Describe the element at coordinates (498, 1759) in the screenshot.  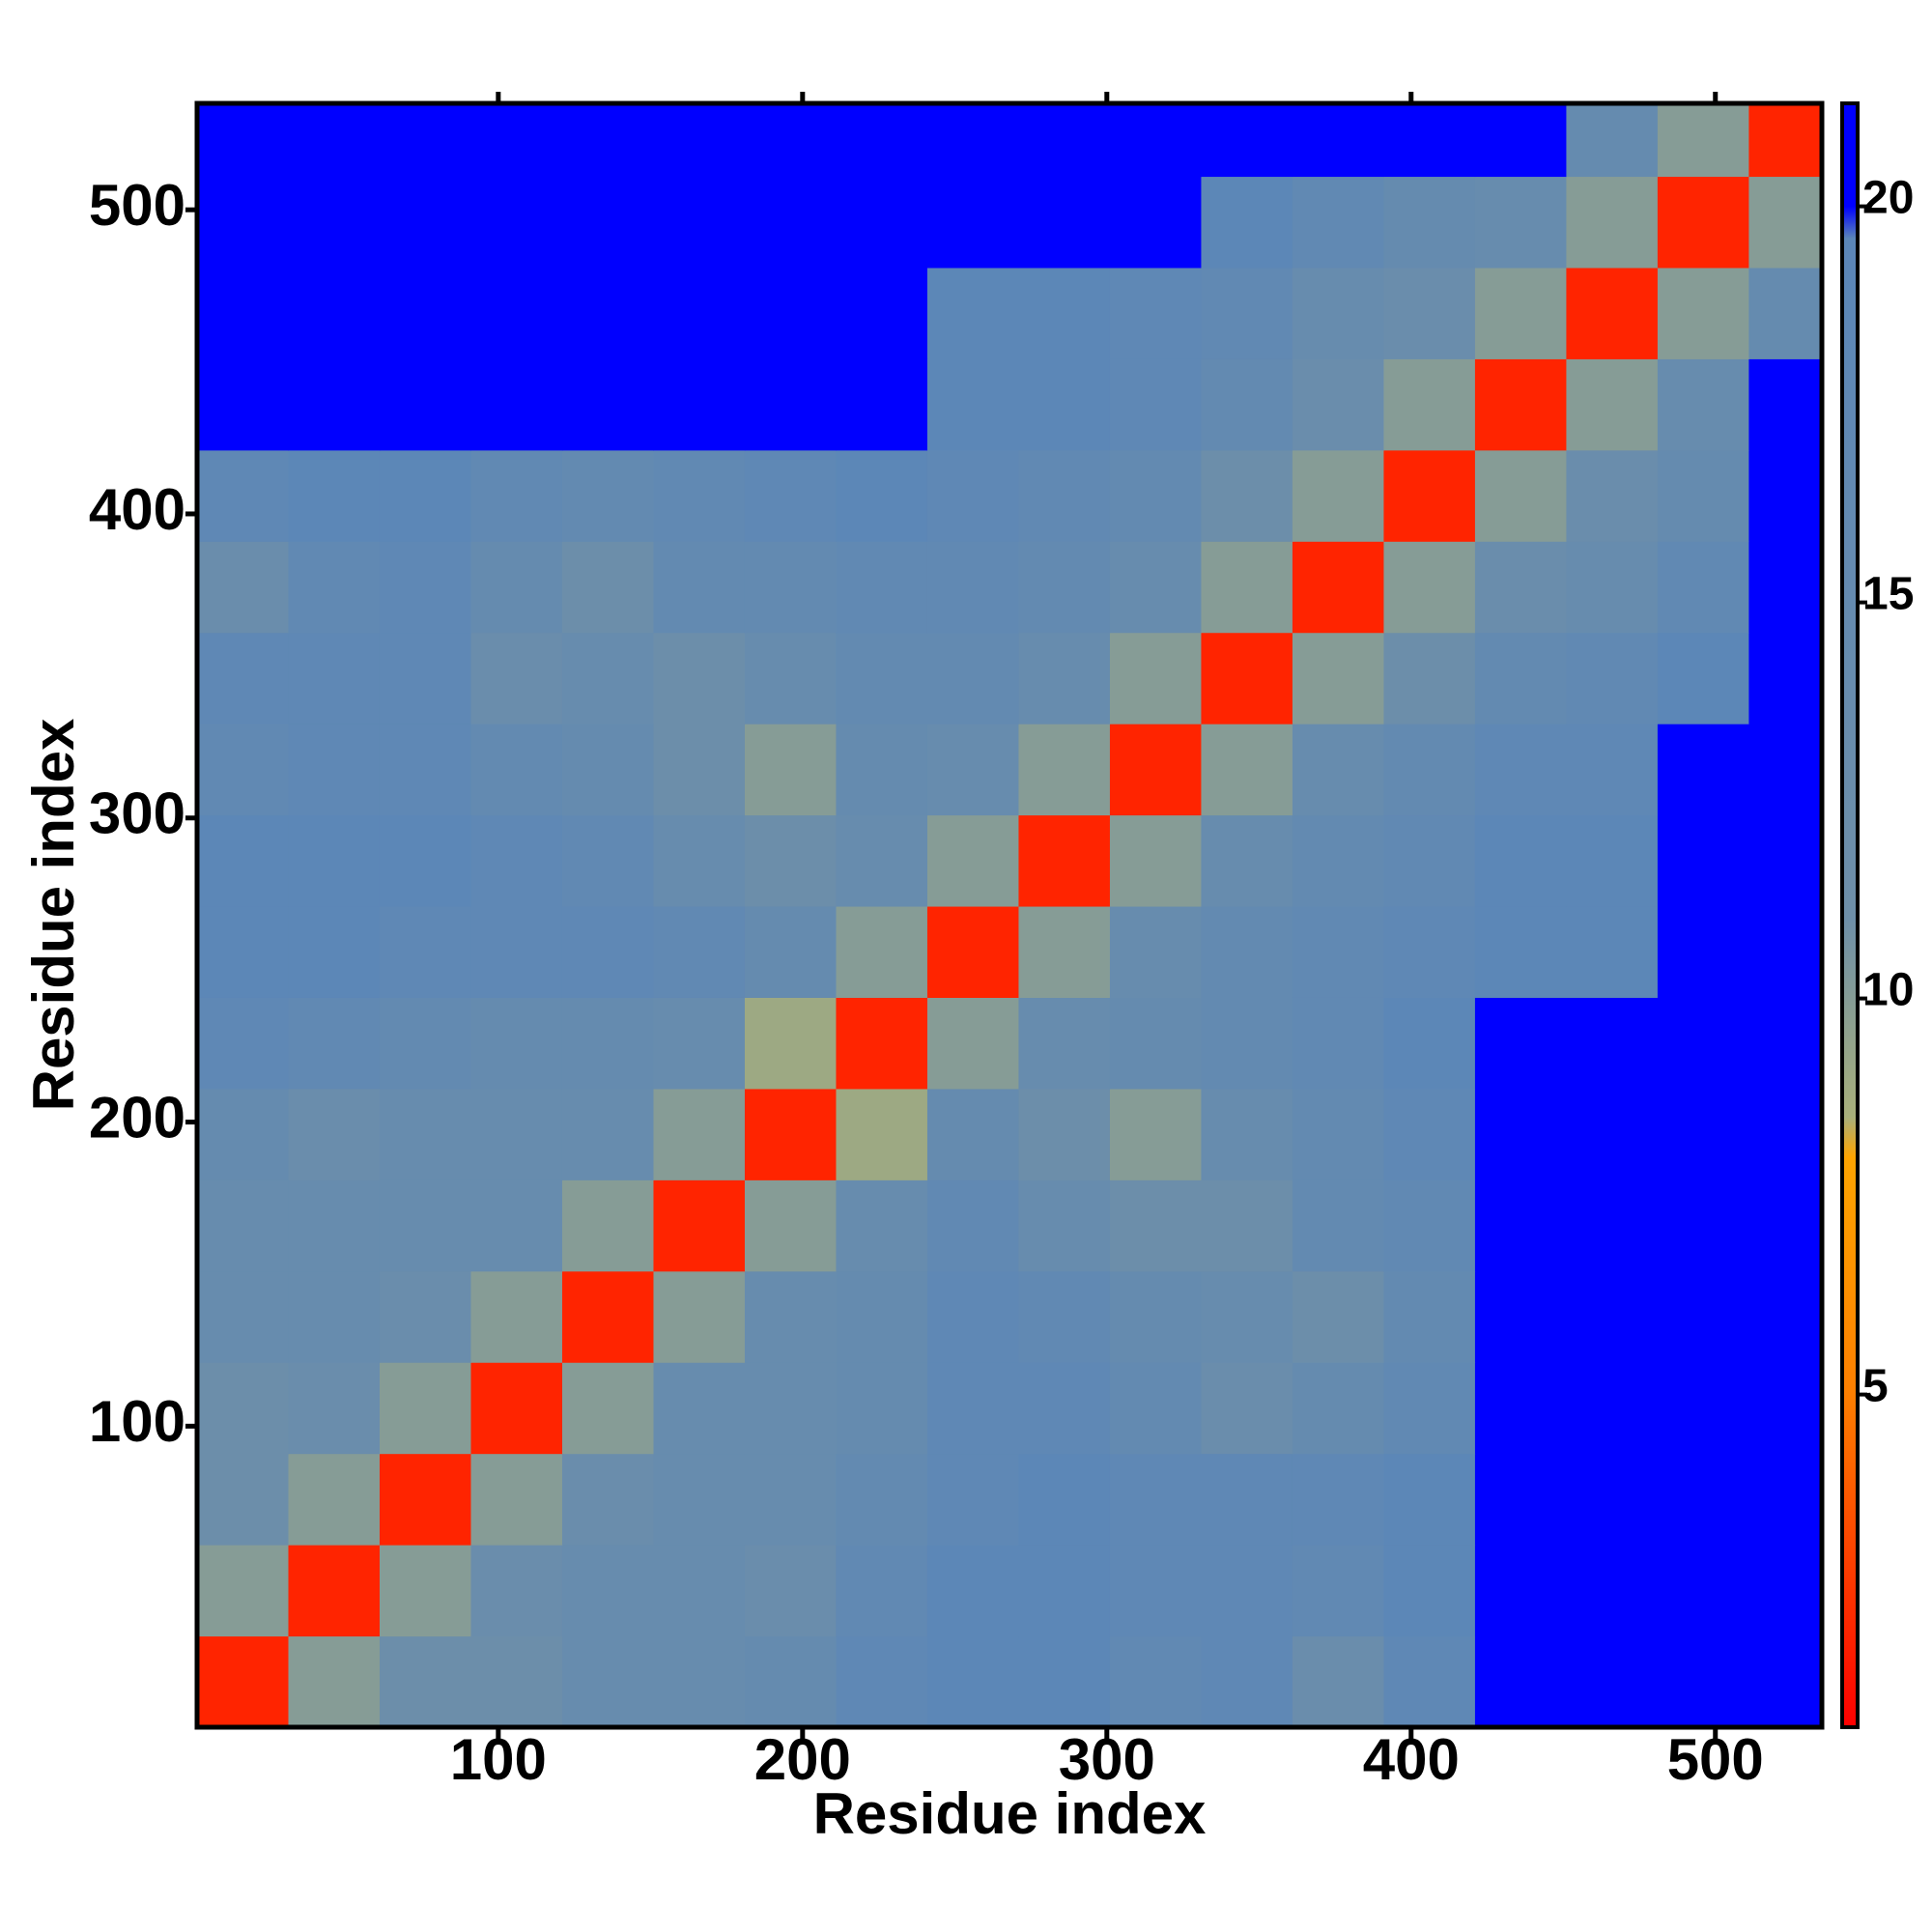
I see `x-tick-label: 100` at that location.